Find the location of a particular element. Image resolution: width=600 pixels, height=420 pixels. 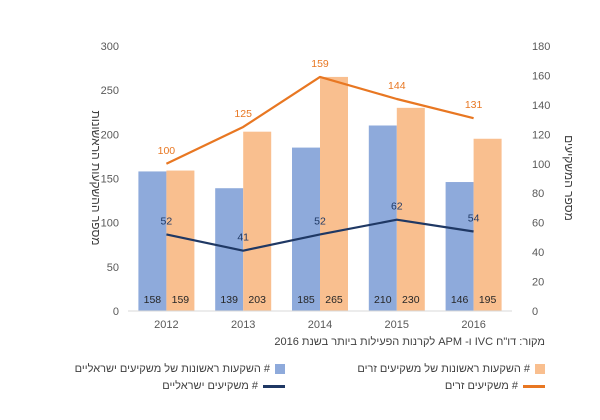

left-tick-label: 0 is located at coordinates (116, 312).